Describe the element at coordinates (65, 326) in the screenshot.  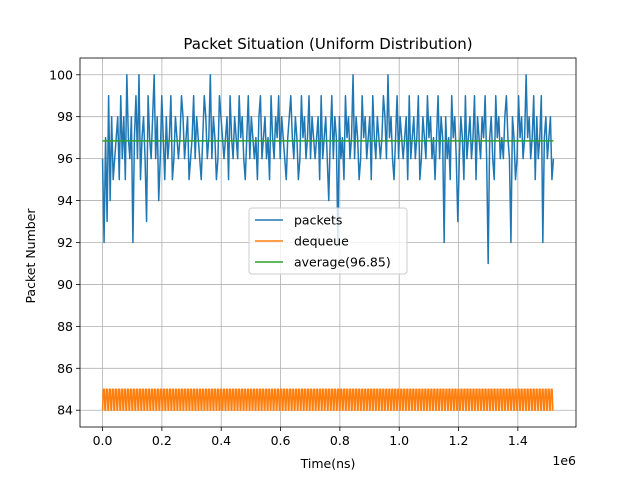
I see `y-tick-label: 88` at that location.